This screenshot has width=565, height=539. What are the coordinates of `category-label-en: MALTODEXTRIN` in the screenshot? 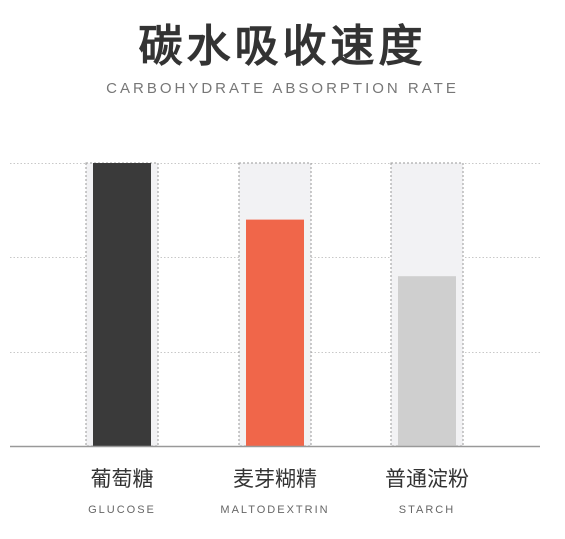 It's located at (274, 510).